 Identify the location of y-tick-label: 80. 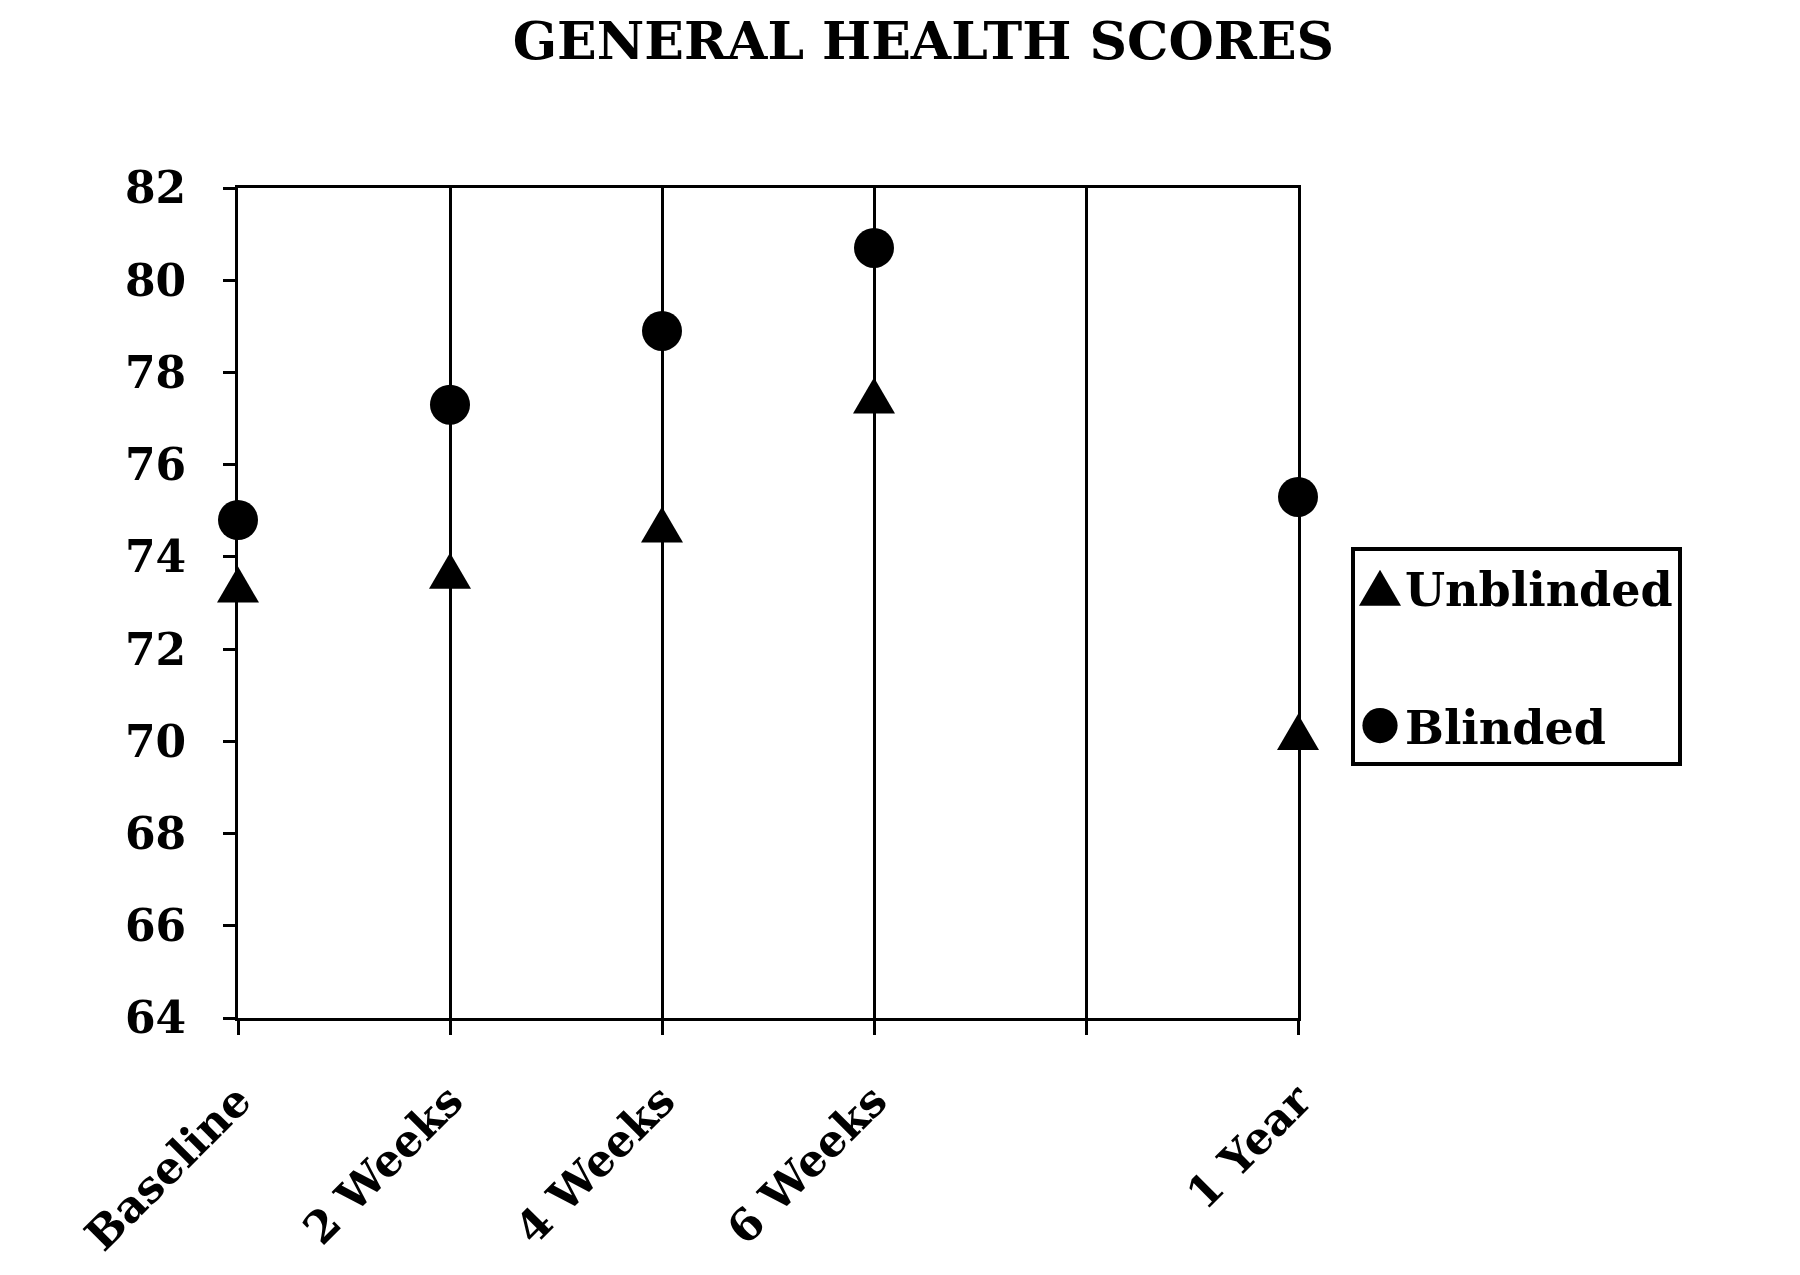
(155, 280).